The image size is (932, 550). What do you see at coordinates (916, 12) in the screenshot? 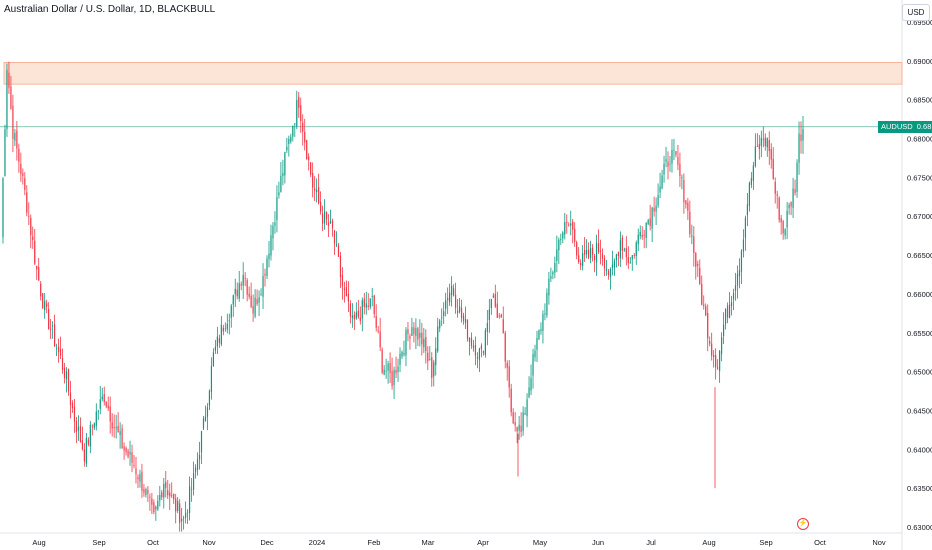
I see `currency-button: USD` at bounding box center [916, 12].